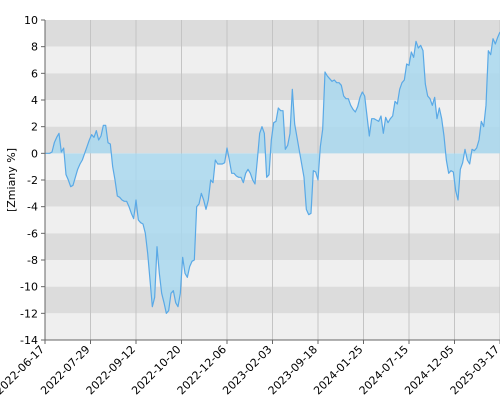 The image size is (500, 400). What do you see at coordinates (31, 20) in the screenshot?
I see `y-tick-label: 10` at bounding box center [31, 20].